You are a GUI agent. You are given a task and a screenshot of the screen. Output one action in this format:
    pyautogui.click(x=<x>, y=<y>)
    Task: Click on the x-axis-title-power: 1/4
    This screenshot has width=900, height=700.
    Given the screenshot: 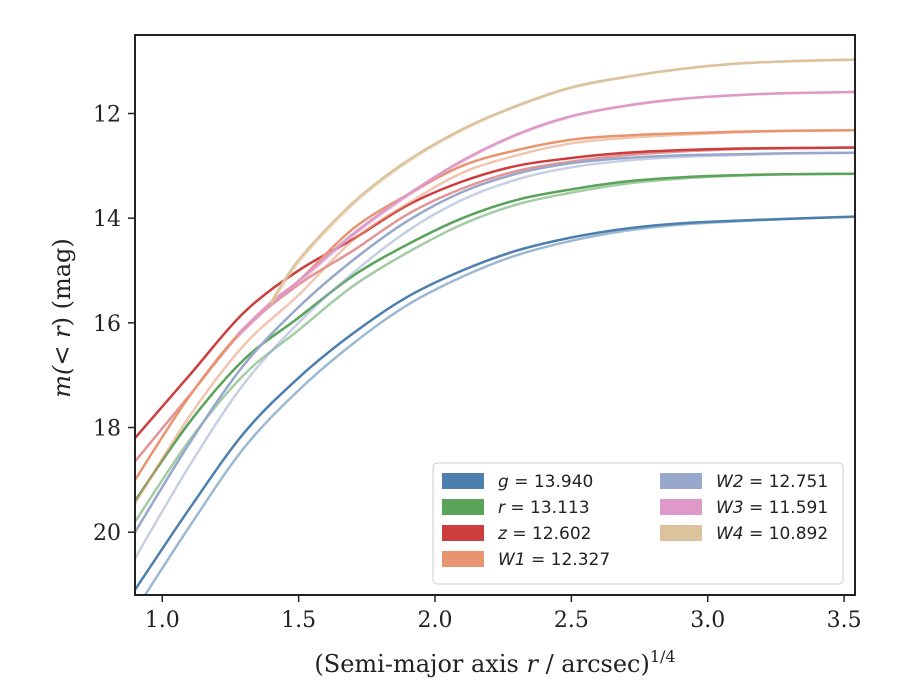 What is the action you would take?
    pyautogui.click(x=663, y=656)
    